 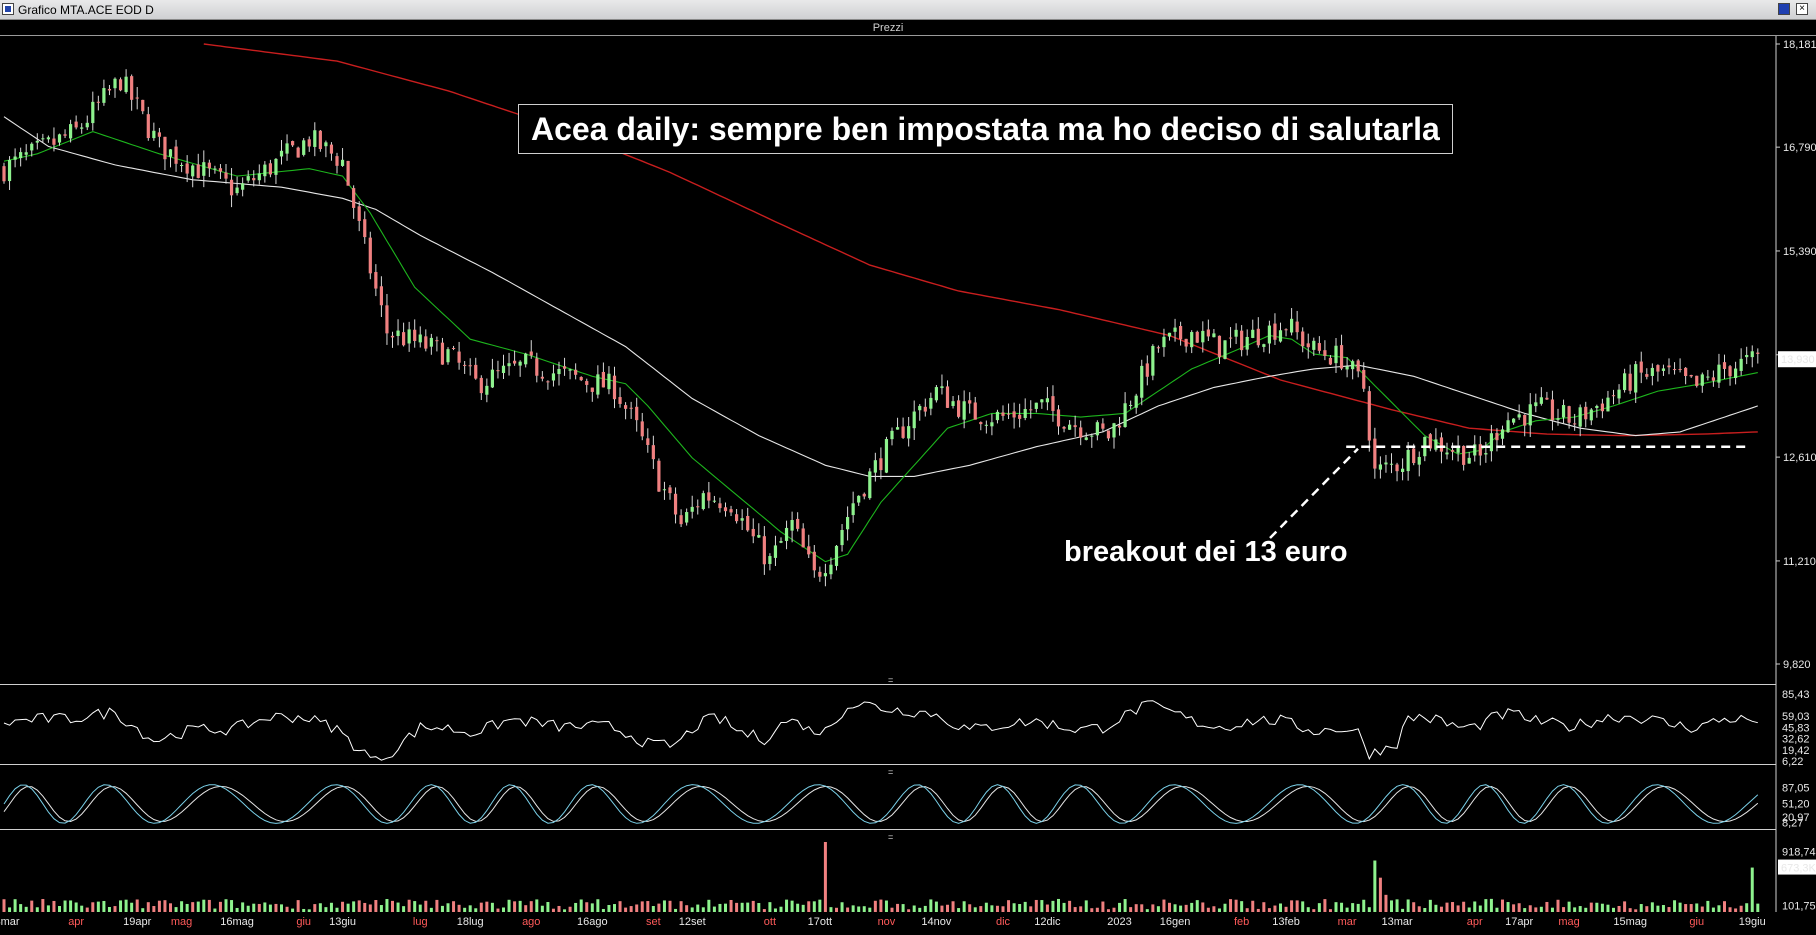 What do you see at coordinates (1347, 922) in the screenshot?
I see `date-axis-label: mar` at bounding box center [1347, 922].